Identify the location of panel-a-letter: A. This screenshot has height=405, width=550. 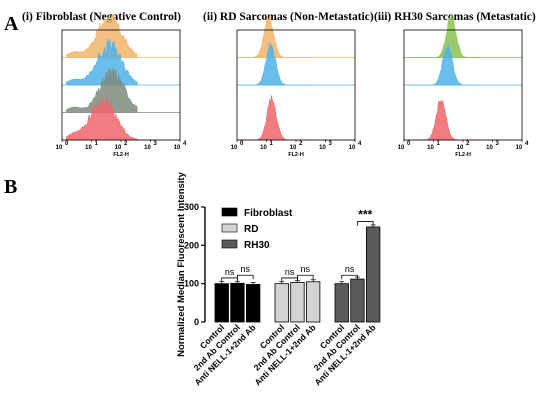
(11, 24).